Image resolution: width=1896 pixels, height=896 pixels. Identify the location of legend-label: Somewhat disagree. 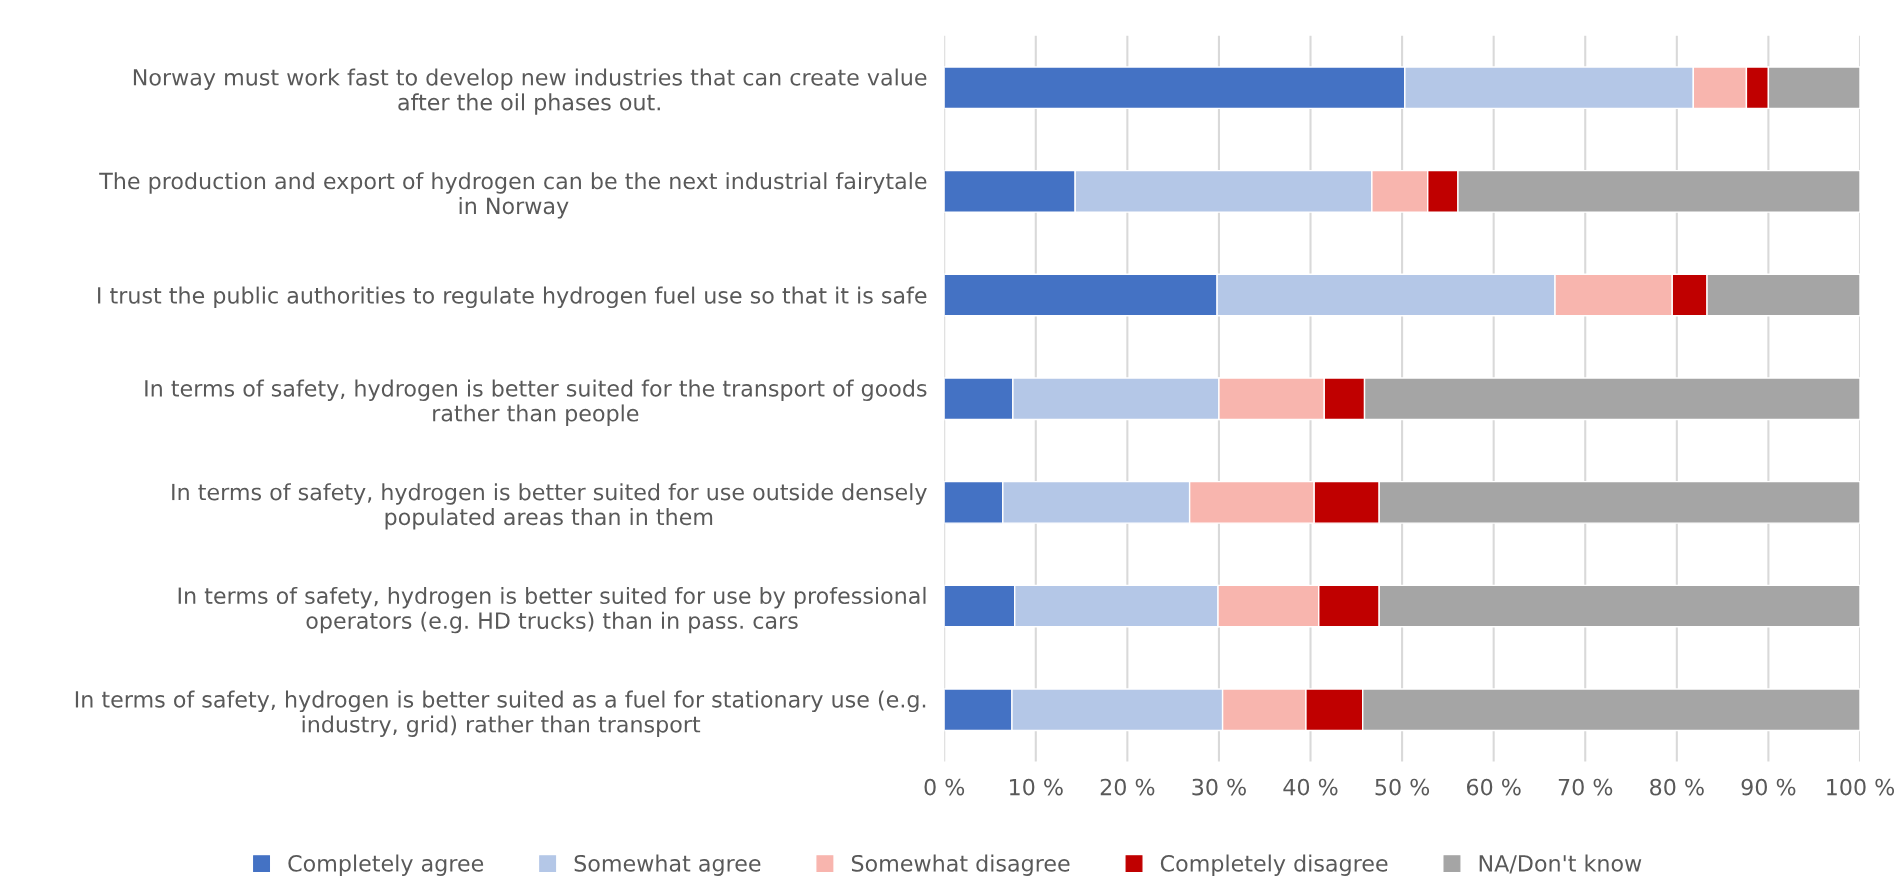
(960, 865).